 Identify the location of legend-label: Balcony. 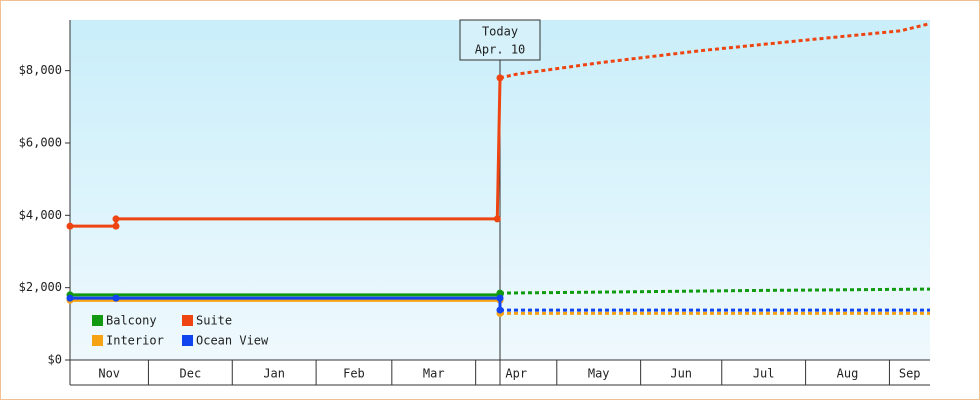
(131, 321).